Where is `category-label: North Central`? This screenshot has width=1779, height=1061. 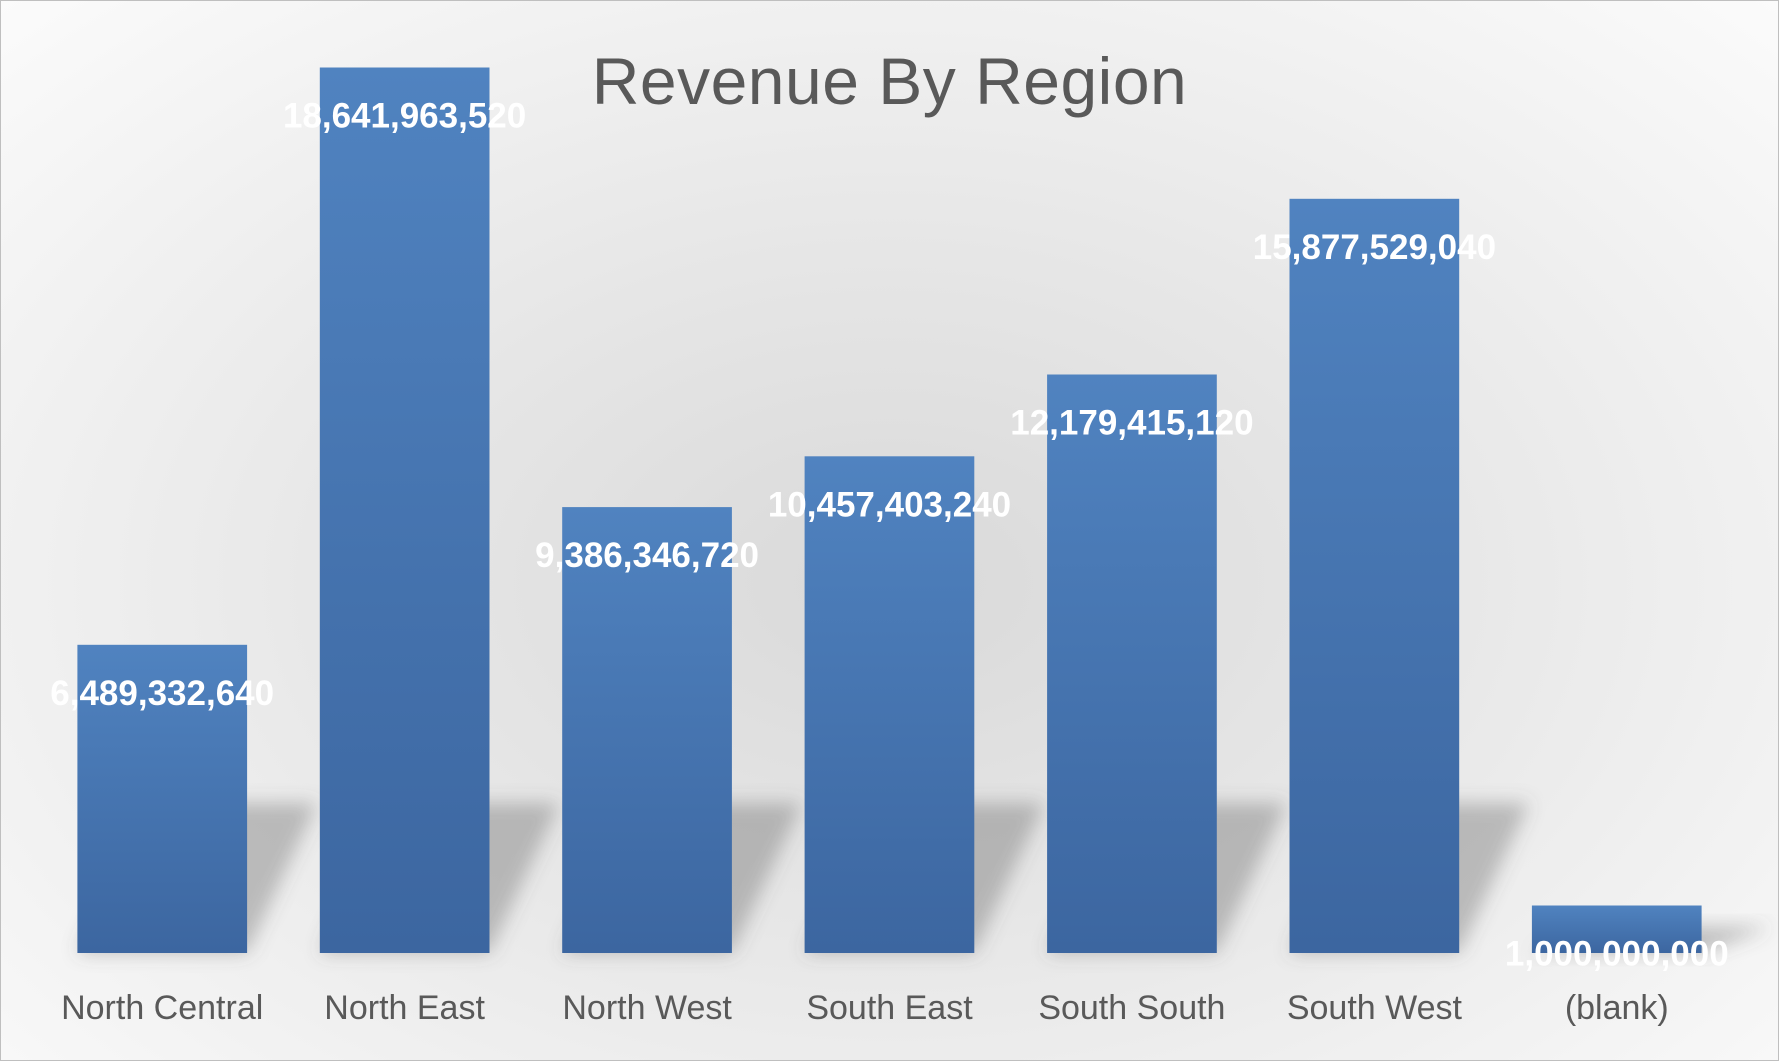
category-label: North Central is located at coordinates (162, 1008).